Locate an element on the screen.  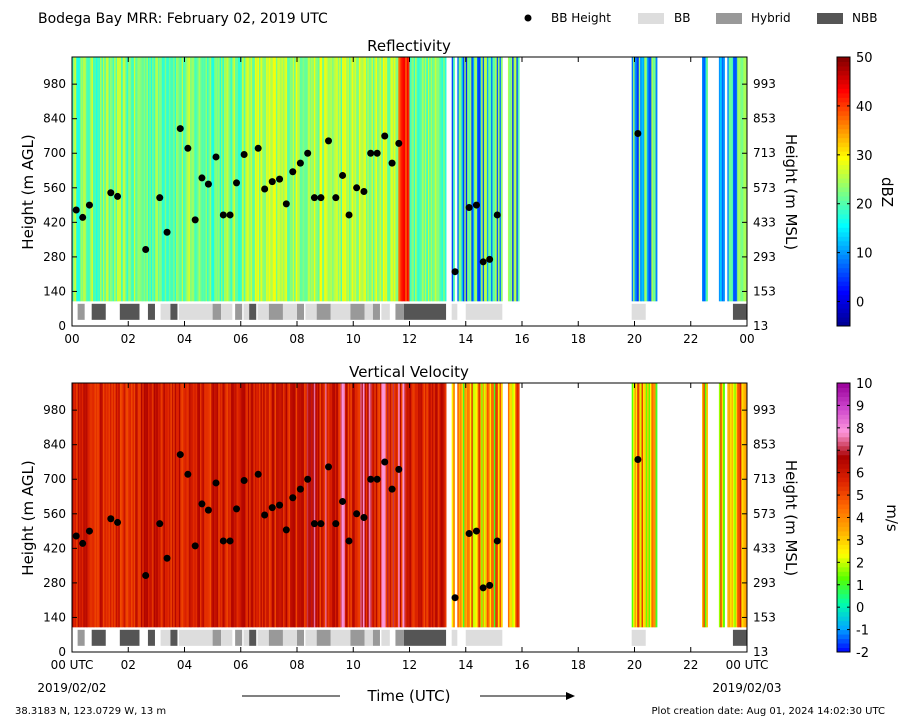
classification-segment-hybrid is located at coordinates (275, 311).